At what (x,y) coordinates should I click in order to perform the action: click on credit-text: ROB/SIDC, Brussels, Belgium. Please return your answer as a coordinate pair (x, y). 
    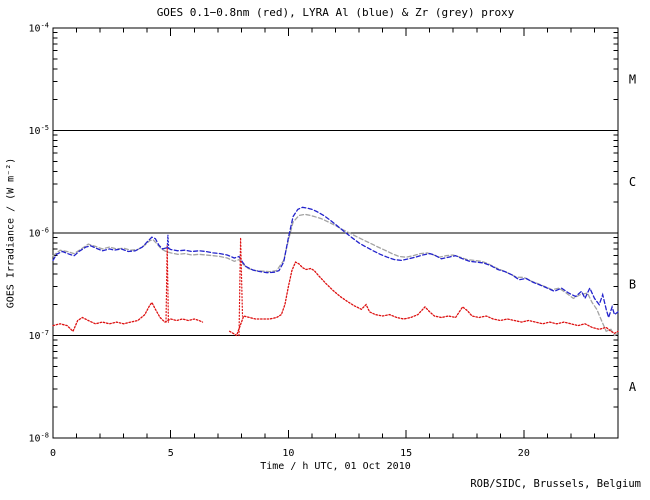
    Looking at the image, I should click on (555, 484).